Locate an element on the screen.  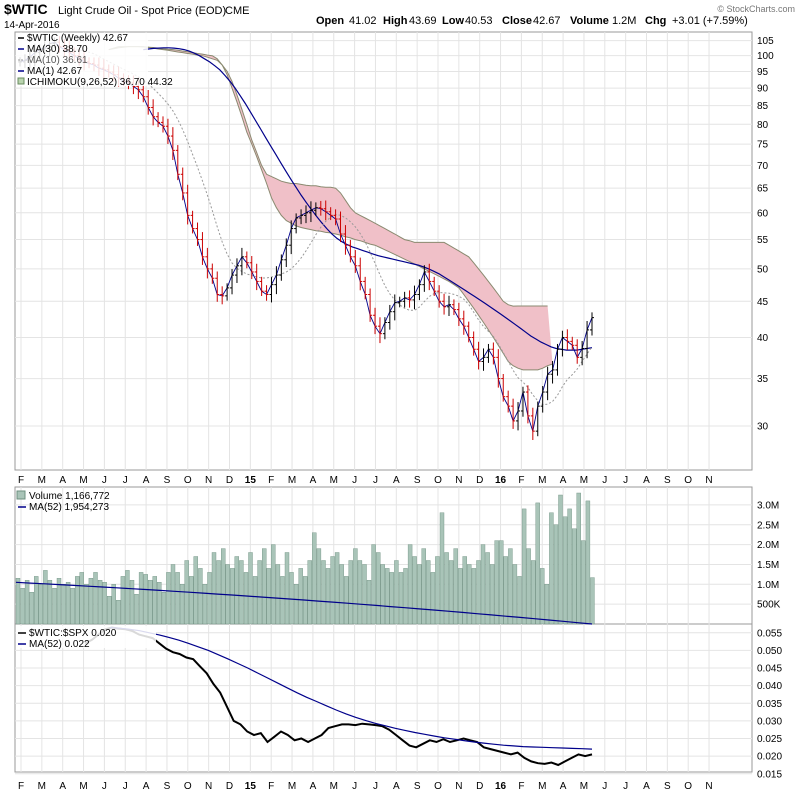
price-y-tick-label: 105 is located at coordinates (765, 41).